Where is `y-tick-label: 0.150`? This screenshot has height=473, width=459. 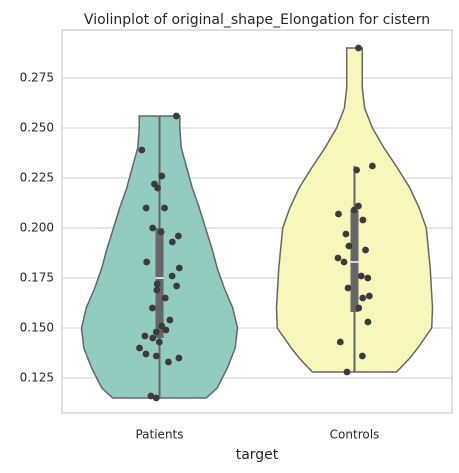 y-tick-label: 0.150 is located at coordinates (37, 328).